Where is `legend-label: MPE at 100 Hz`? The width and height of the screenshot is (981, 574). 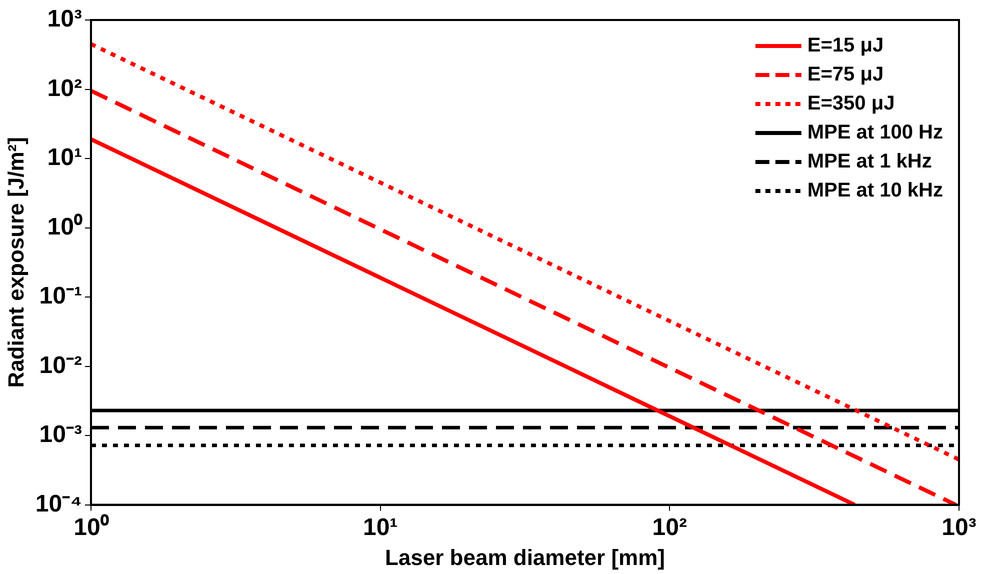 legend-label: MPE at 100 Hz is located at coordinates (875, 133).